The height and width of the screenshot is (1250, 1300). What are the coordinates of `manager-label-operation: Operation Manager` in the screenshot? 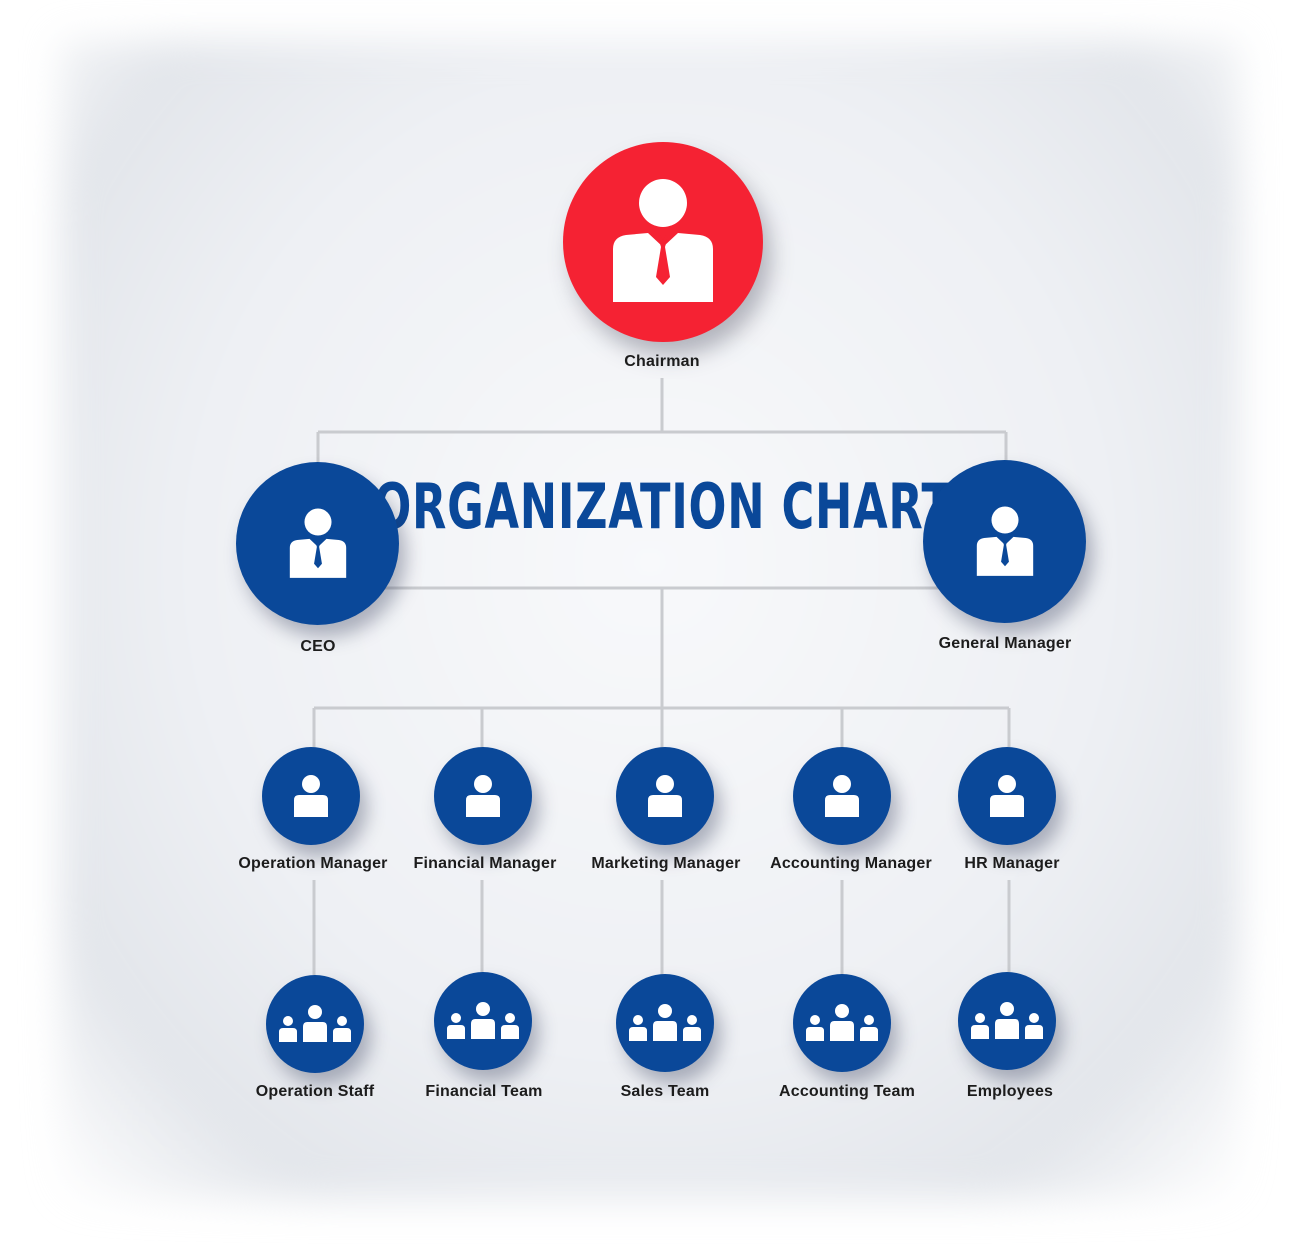 It's located at (313, 863).